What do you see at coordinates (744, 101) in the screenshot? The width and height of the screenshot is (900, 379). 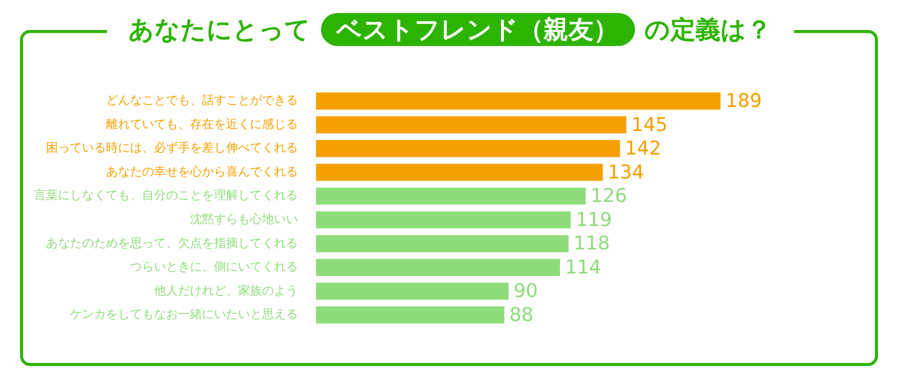 I see `data-label: 189` at bounding box center [744, 101].